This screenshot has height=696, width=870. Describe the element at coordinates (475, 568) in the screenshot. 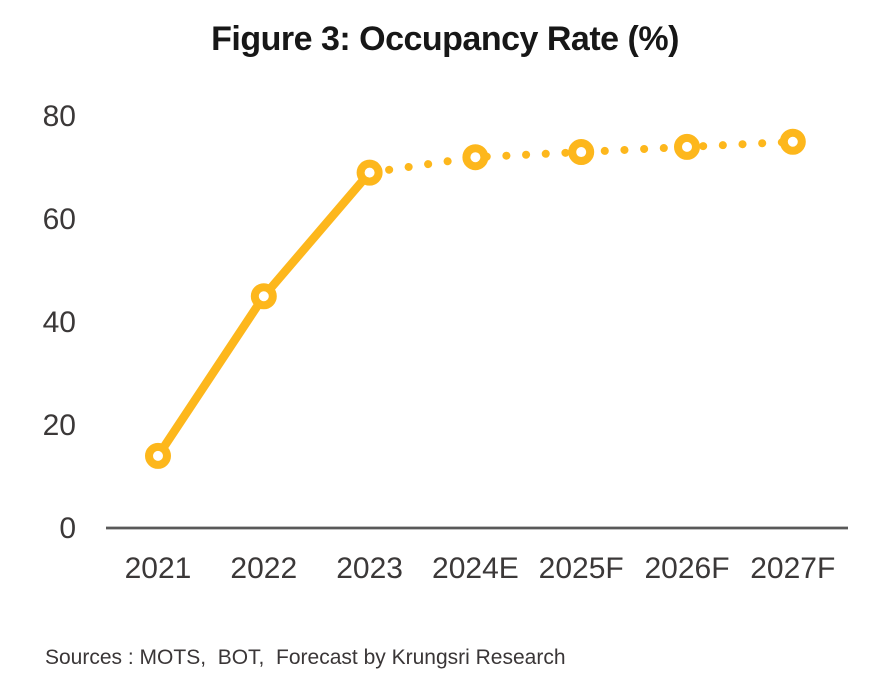

I see `x-axis-tick-label: 2024E` at that location.